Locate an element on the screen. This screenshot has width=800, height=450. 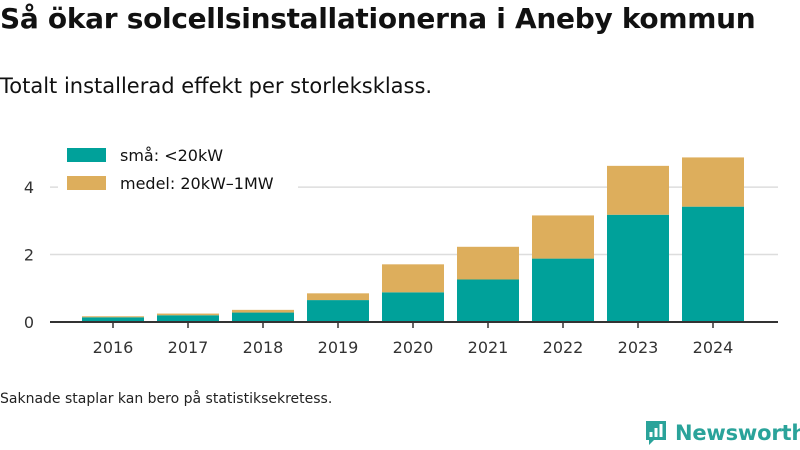
legend-label: små: <20kW is located at coordinates (171, 155).